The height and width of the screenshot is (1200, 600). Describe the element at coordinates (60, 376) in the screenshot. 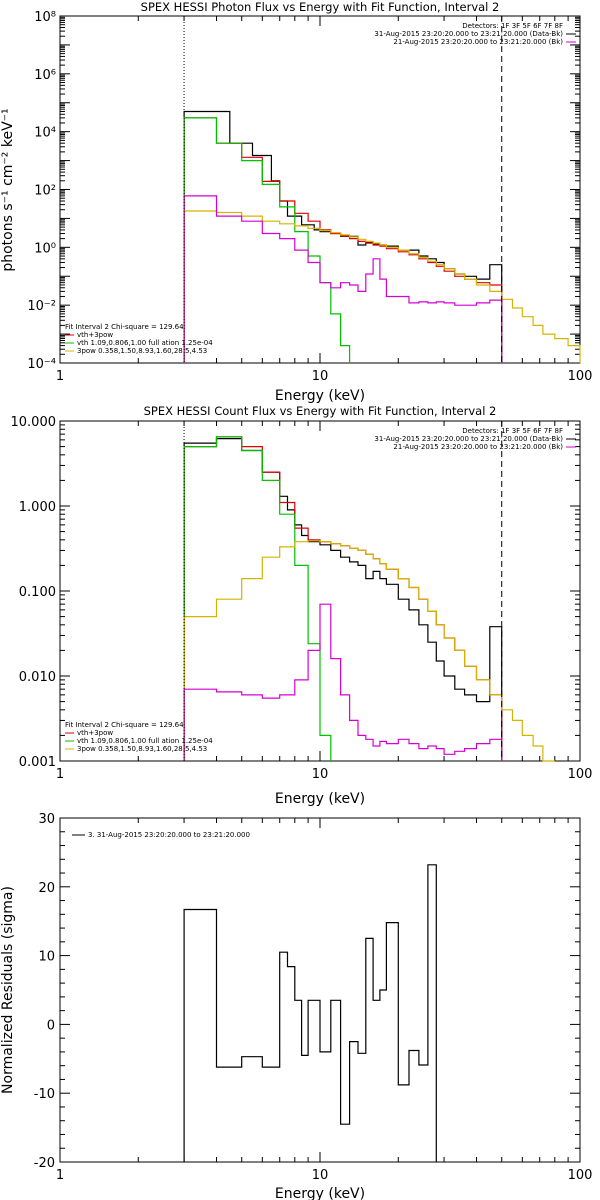

I see `photon-flux-x-tick-label: 1` at that location.